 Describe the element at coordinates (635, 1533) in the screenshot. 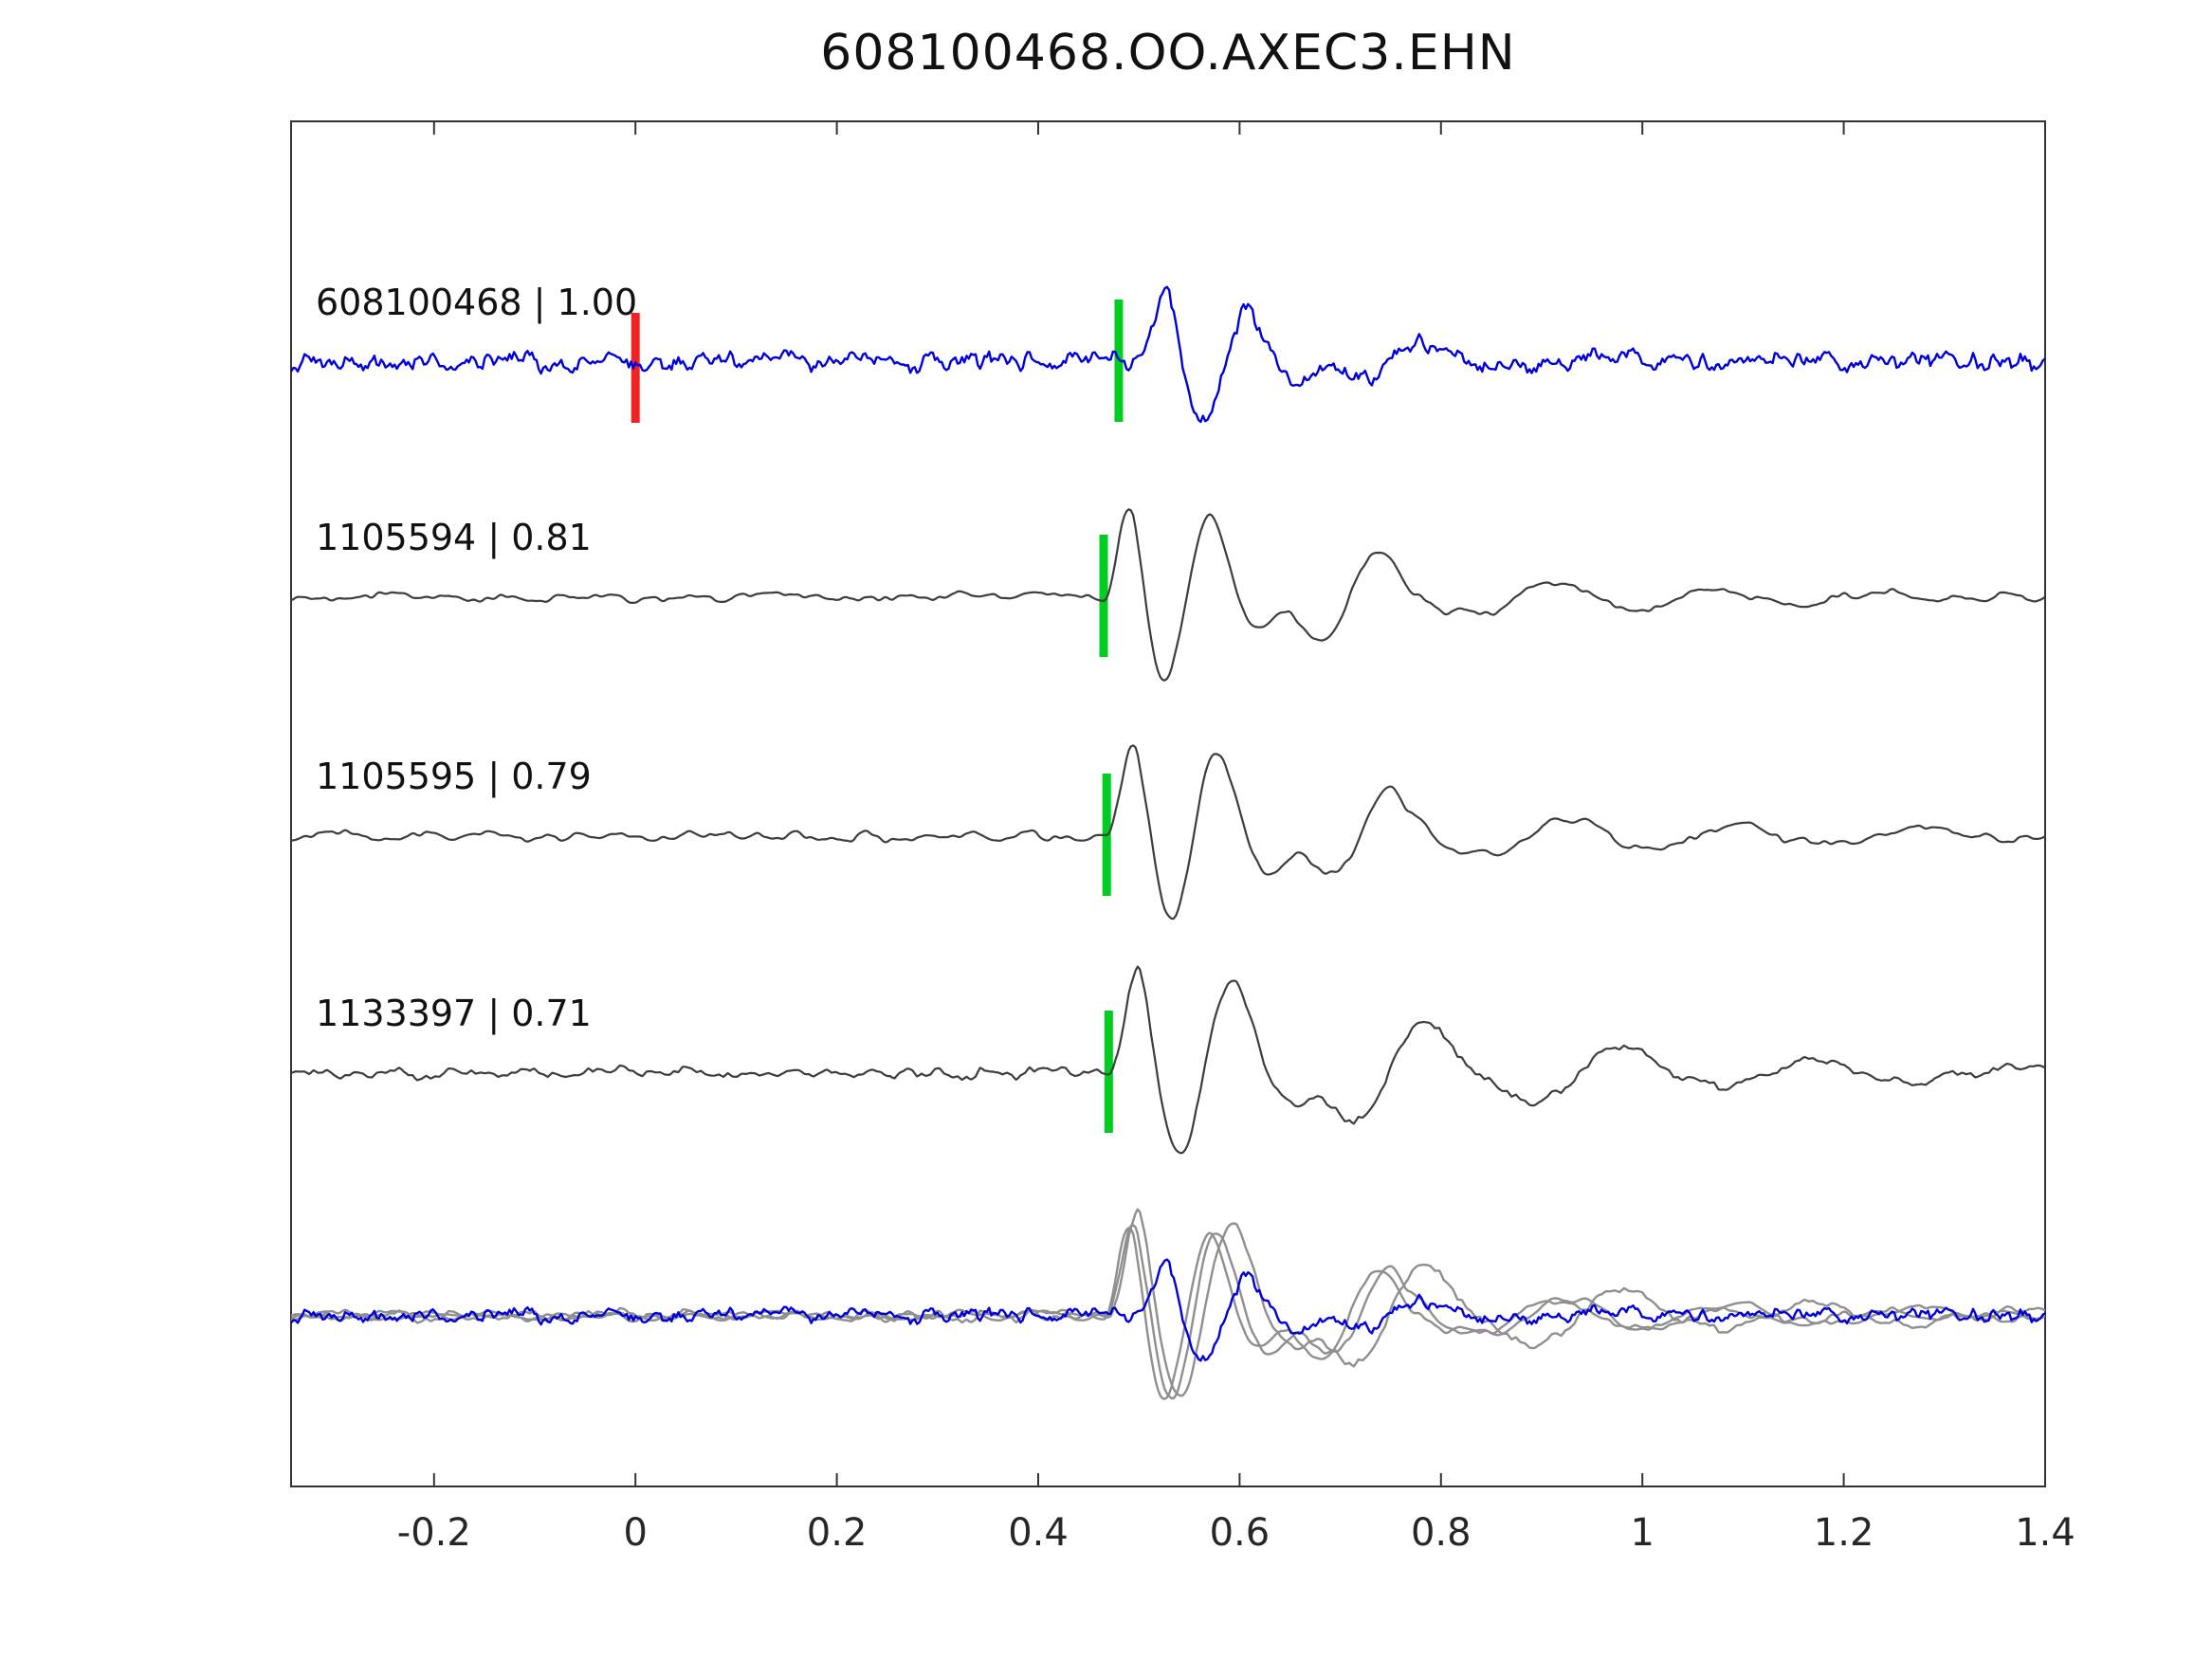

I see `x-tick-label: 0` at that location.